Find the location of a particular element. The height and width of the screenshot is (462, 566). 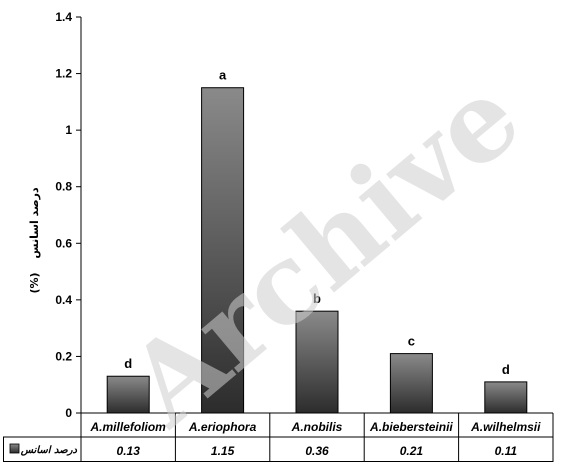

y-tick-label: 0.6 is located at coordinates (63, 243).